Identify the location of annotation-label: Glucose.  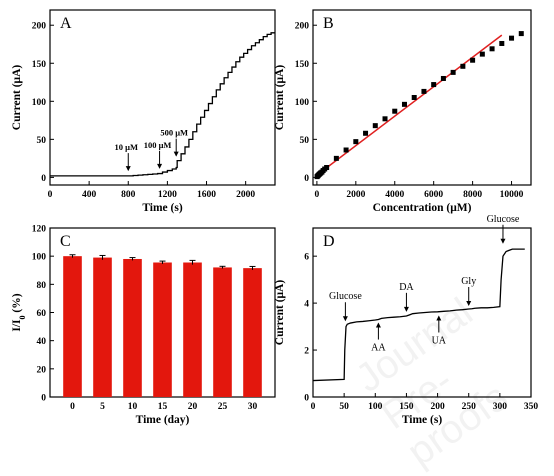
(503, 219).